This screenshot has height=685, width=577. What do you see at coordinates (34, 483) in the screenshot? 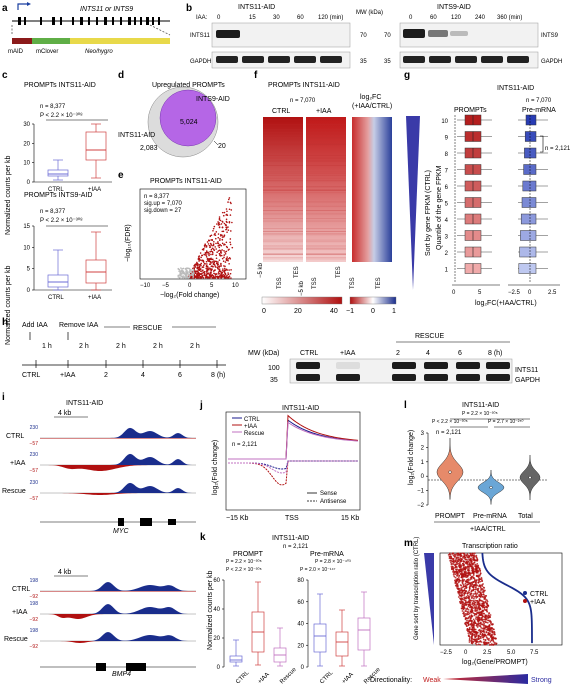
I see `track-max: 230` at bounding box center [34, 483].